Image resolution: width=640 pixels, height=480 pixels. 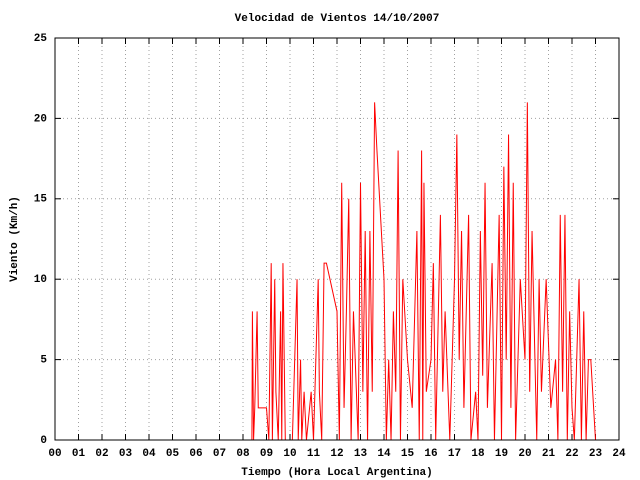 I want to click on y-tick-label: 5, so click(x=43, y=361).